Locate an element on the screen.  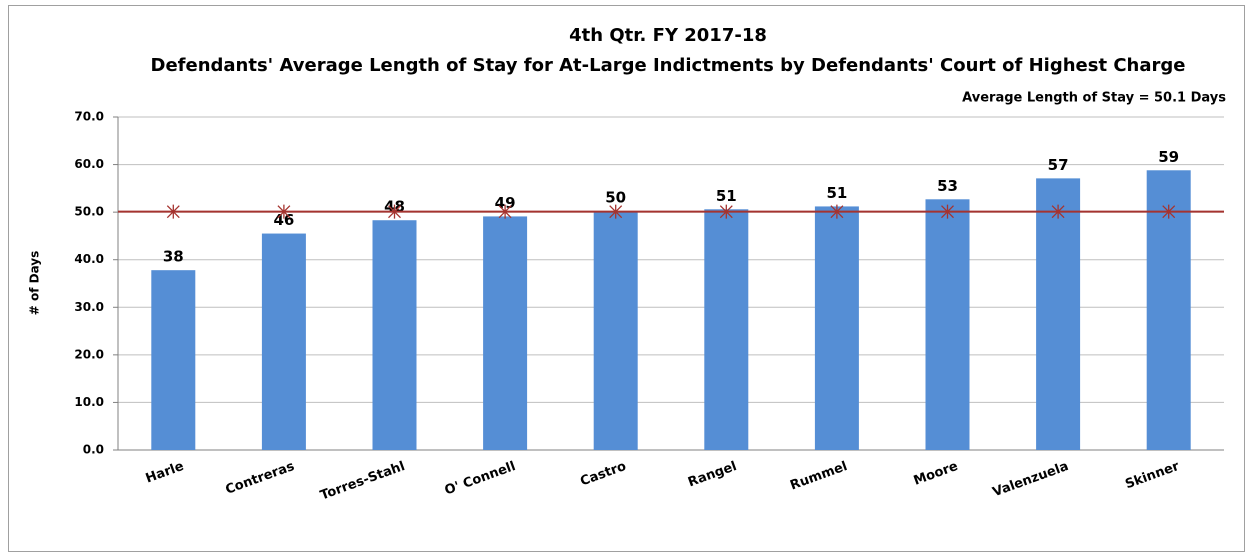
y-tick-label: 60.0 is located at coordinates (89, 164).